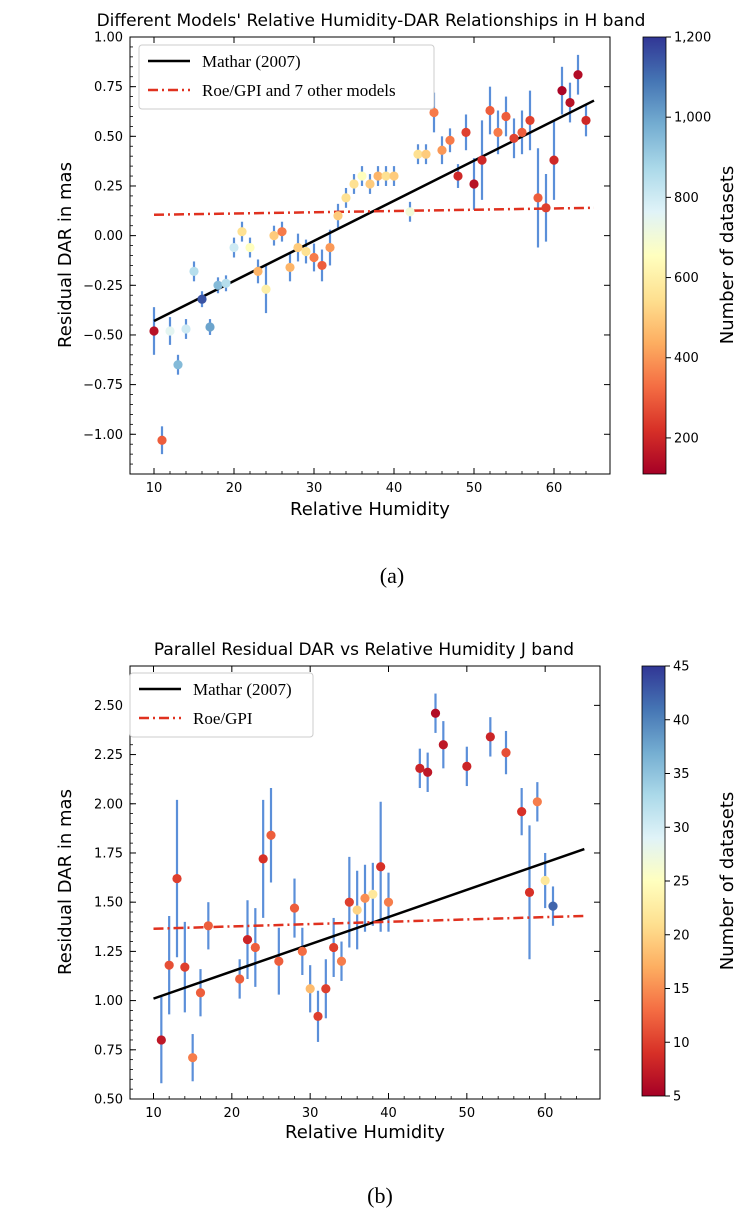 Image resolution: width=754 pixels, height=1226 pixels. What do you see at coordinates (681, 720) in the screenshot?
I see `colorbar-tick-label: 40` at bounding box center [681, 720].